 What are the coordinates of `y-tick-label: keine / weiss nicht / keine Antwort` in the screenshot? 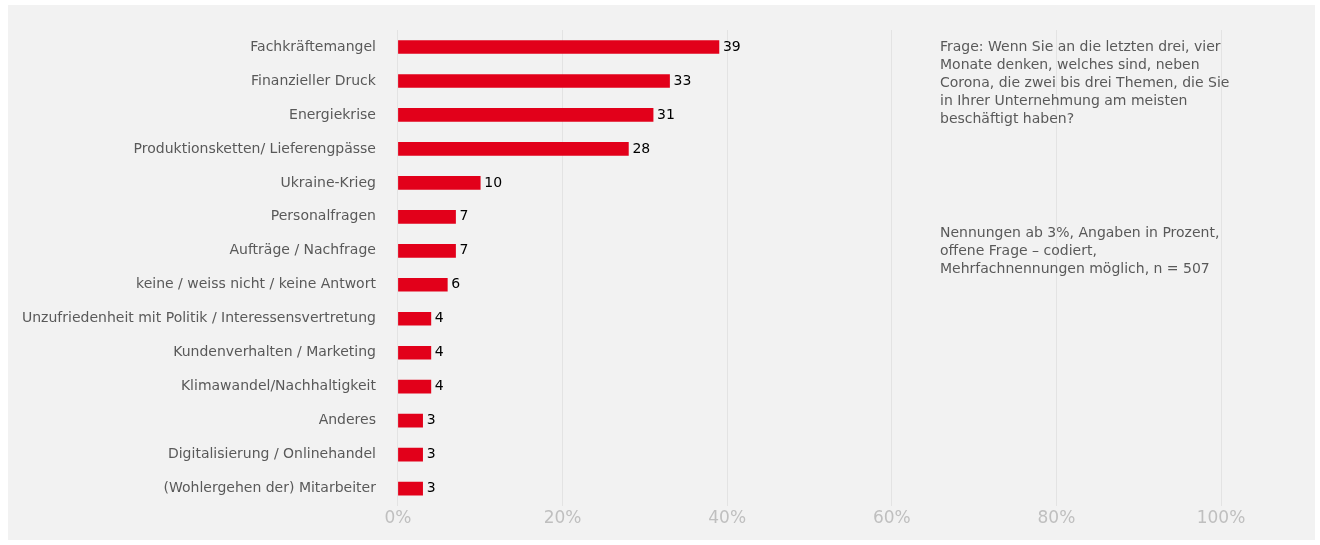 It's located at (256, 283).